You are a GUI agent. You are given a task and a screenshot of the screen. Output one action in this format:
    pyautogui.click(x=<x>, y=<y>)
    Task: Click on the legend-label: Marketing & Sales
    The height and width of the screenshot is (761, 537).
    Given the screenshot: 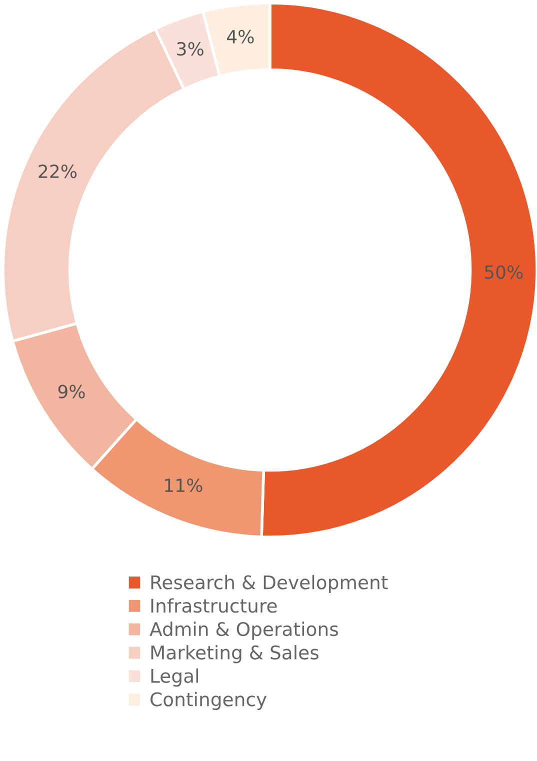 What is the action you would take?
    pyautogui.click(x=234, y=654)
    